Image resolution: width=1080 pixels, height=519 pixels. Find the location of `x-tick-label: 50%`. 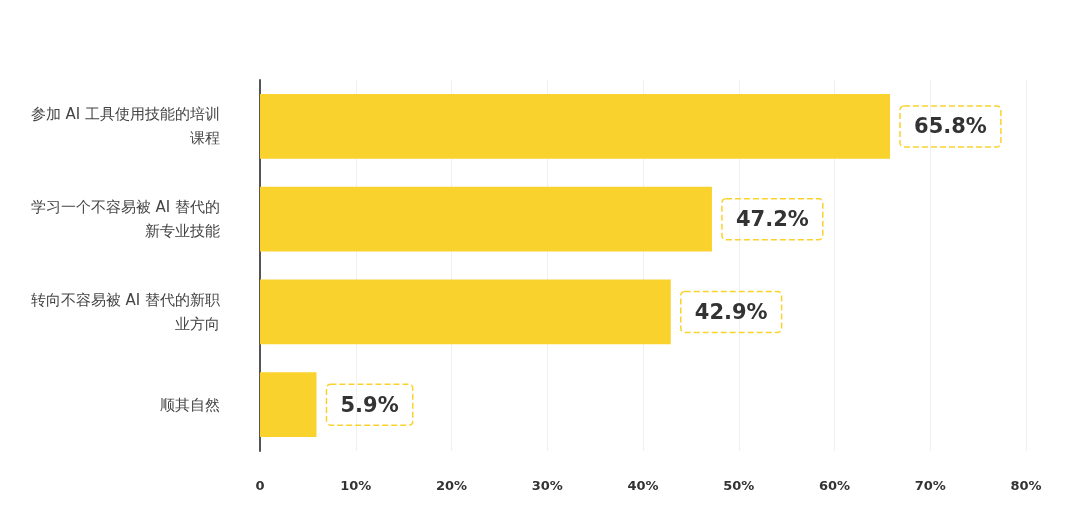

x-tick-label: 50% is located at coordinates (739, 485).